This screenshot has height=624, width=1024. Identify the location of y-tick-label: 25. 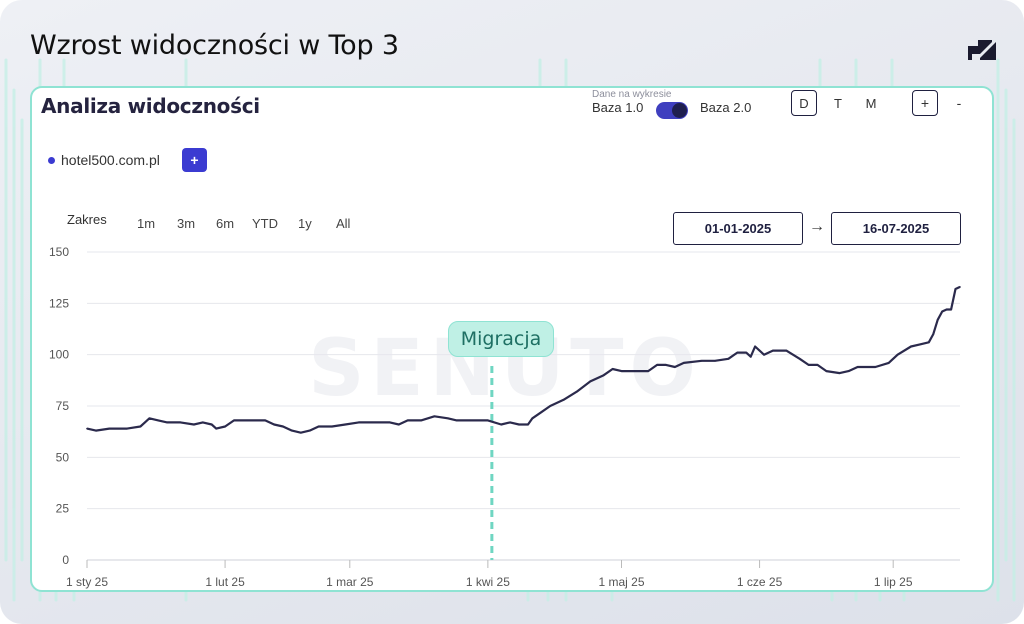
(63, 509).